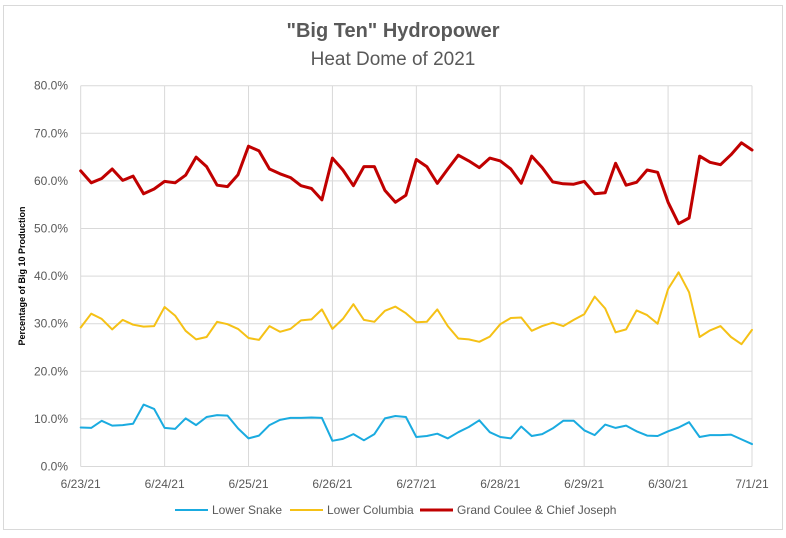 The image size is (786, 538). I want to click on y-axis-title: Percentage of Big 10 Production, so click(22, 275).